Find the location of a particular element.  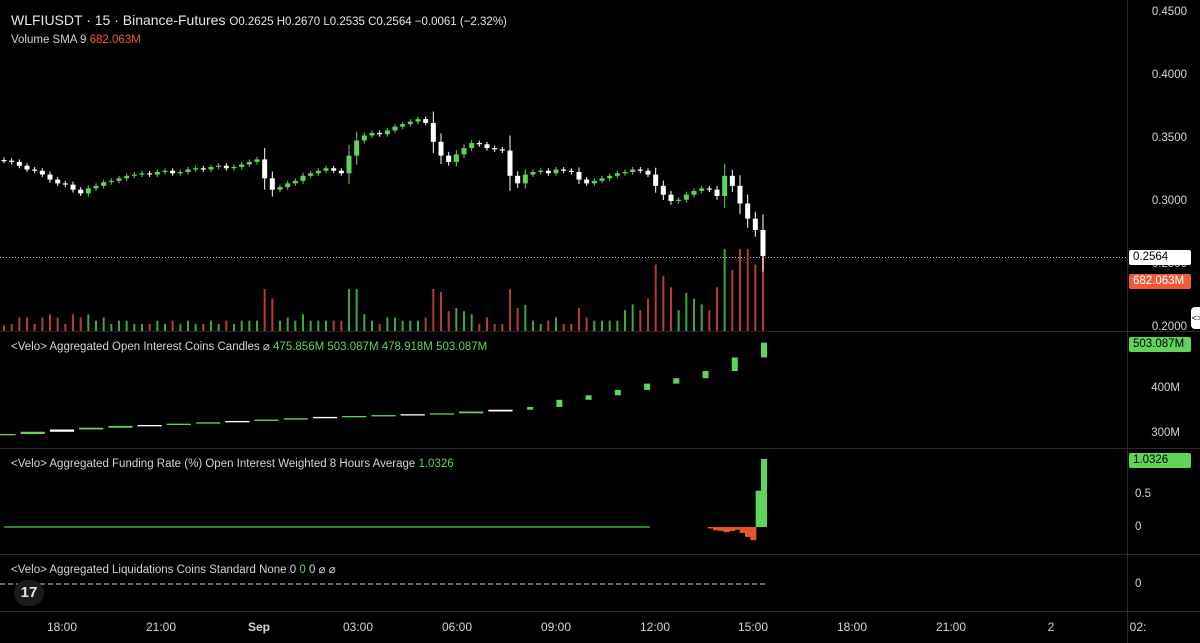

funding-tick: 0.5 is located at coordinates (1143, 494).